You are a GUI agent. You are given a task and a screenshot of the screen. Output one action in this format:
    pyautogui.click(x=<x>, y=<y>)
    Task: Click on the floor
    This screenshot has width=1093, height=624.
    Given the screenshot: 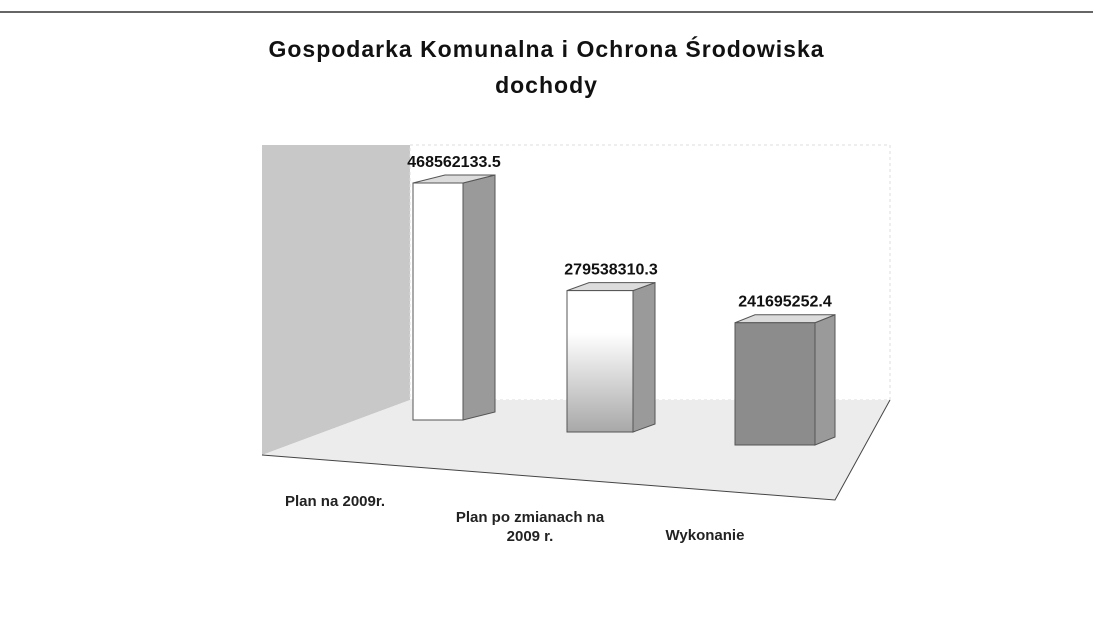 What is the action you would take?
    pyautogui.click(x=576, y=450)
    